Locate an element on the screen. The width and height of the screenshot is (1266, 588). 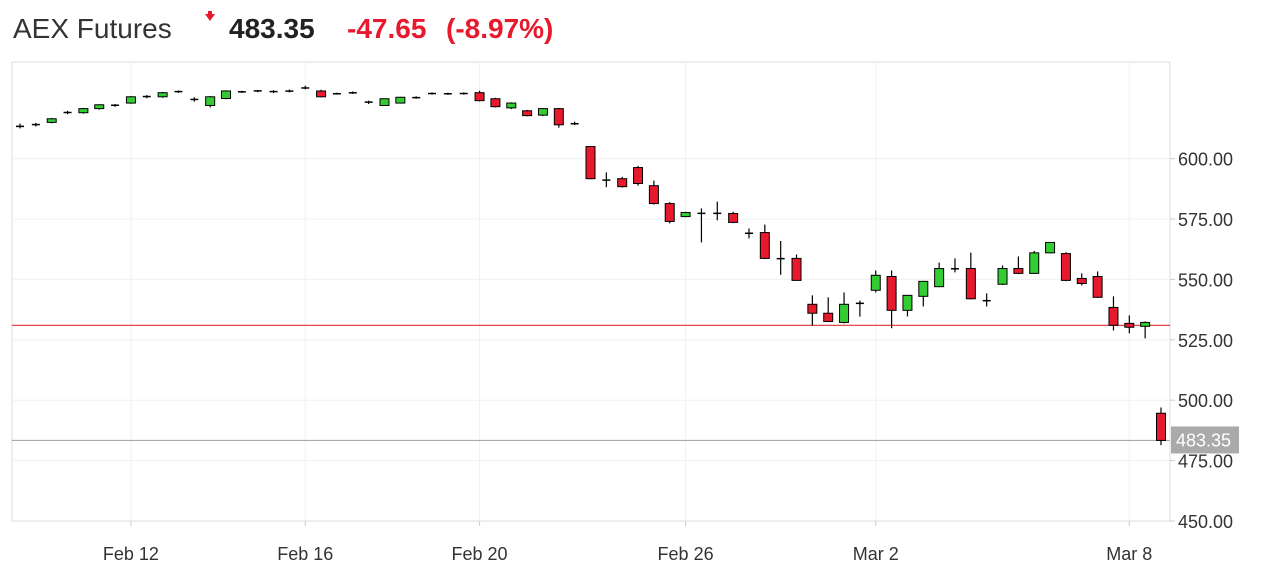
y-tick-label: 500.00 is located at coordinates (1205, 401).